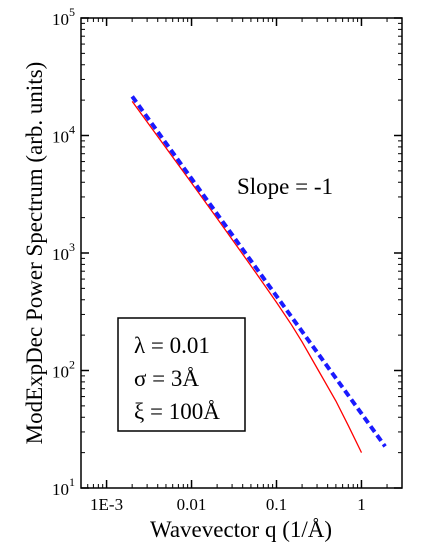  What do you see at coordinates (140, 378) in the screenshot?
I see `sigma-symbol: σ` at bounding box center [140, 378].